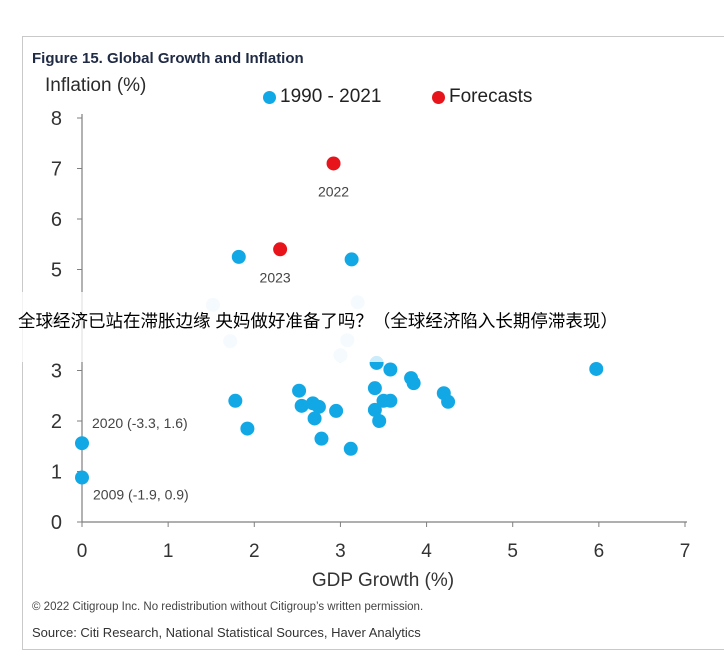 This screenshot has height=670, width=724. I want to click on x-tick-label: 6, so click(599, 551).